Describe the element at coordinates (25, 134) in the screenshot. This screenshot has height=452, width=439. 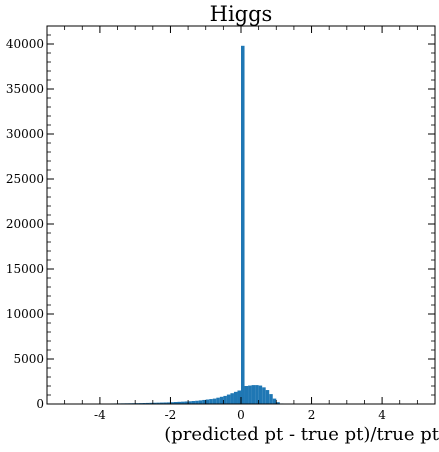
I see `y-tick-label: 30000` at that location.